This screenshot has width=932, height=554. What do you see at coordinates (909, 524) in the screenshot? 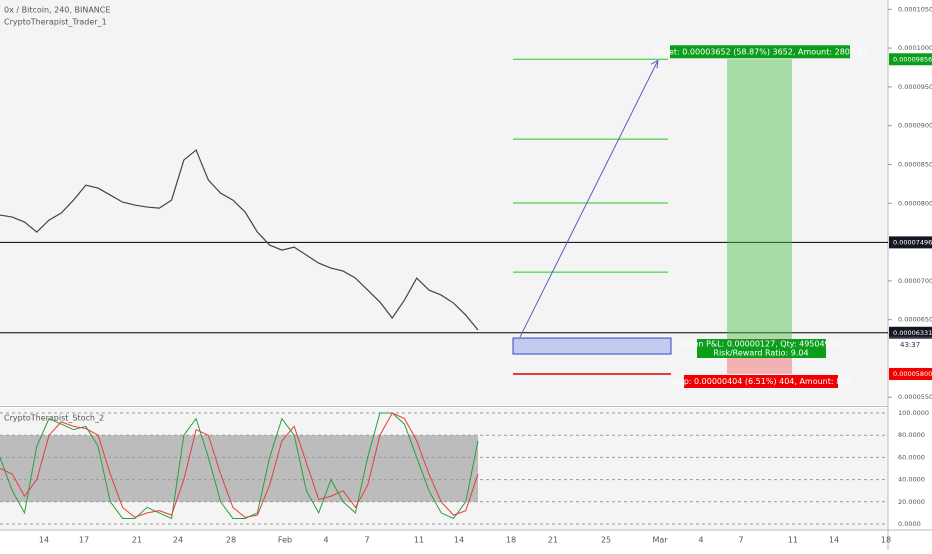
I see `stoch-tick-label: 0.0000` at bounding box center [909, 524].